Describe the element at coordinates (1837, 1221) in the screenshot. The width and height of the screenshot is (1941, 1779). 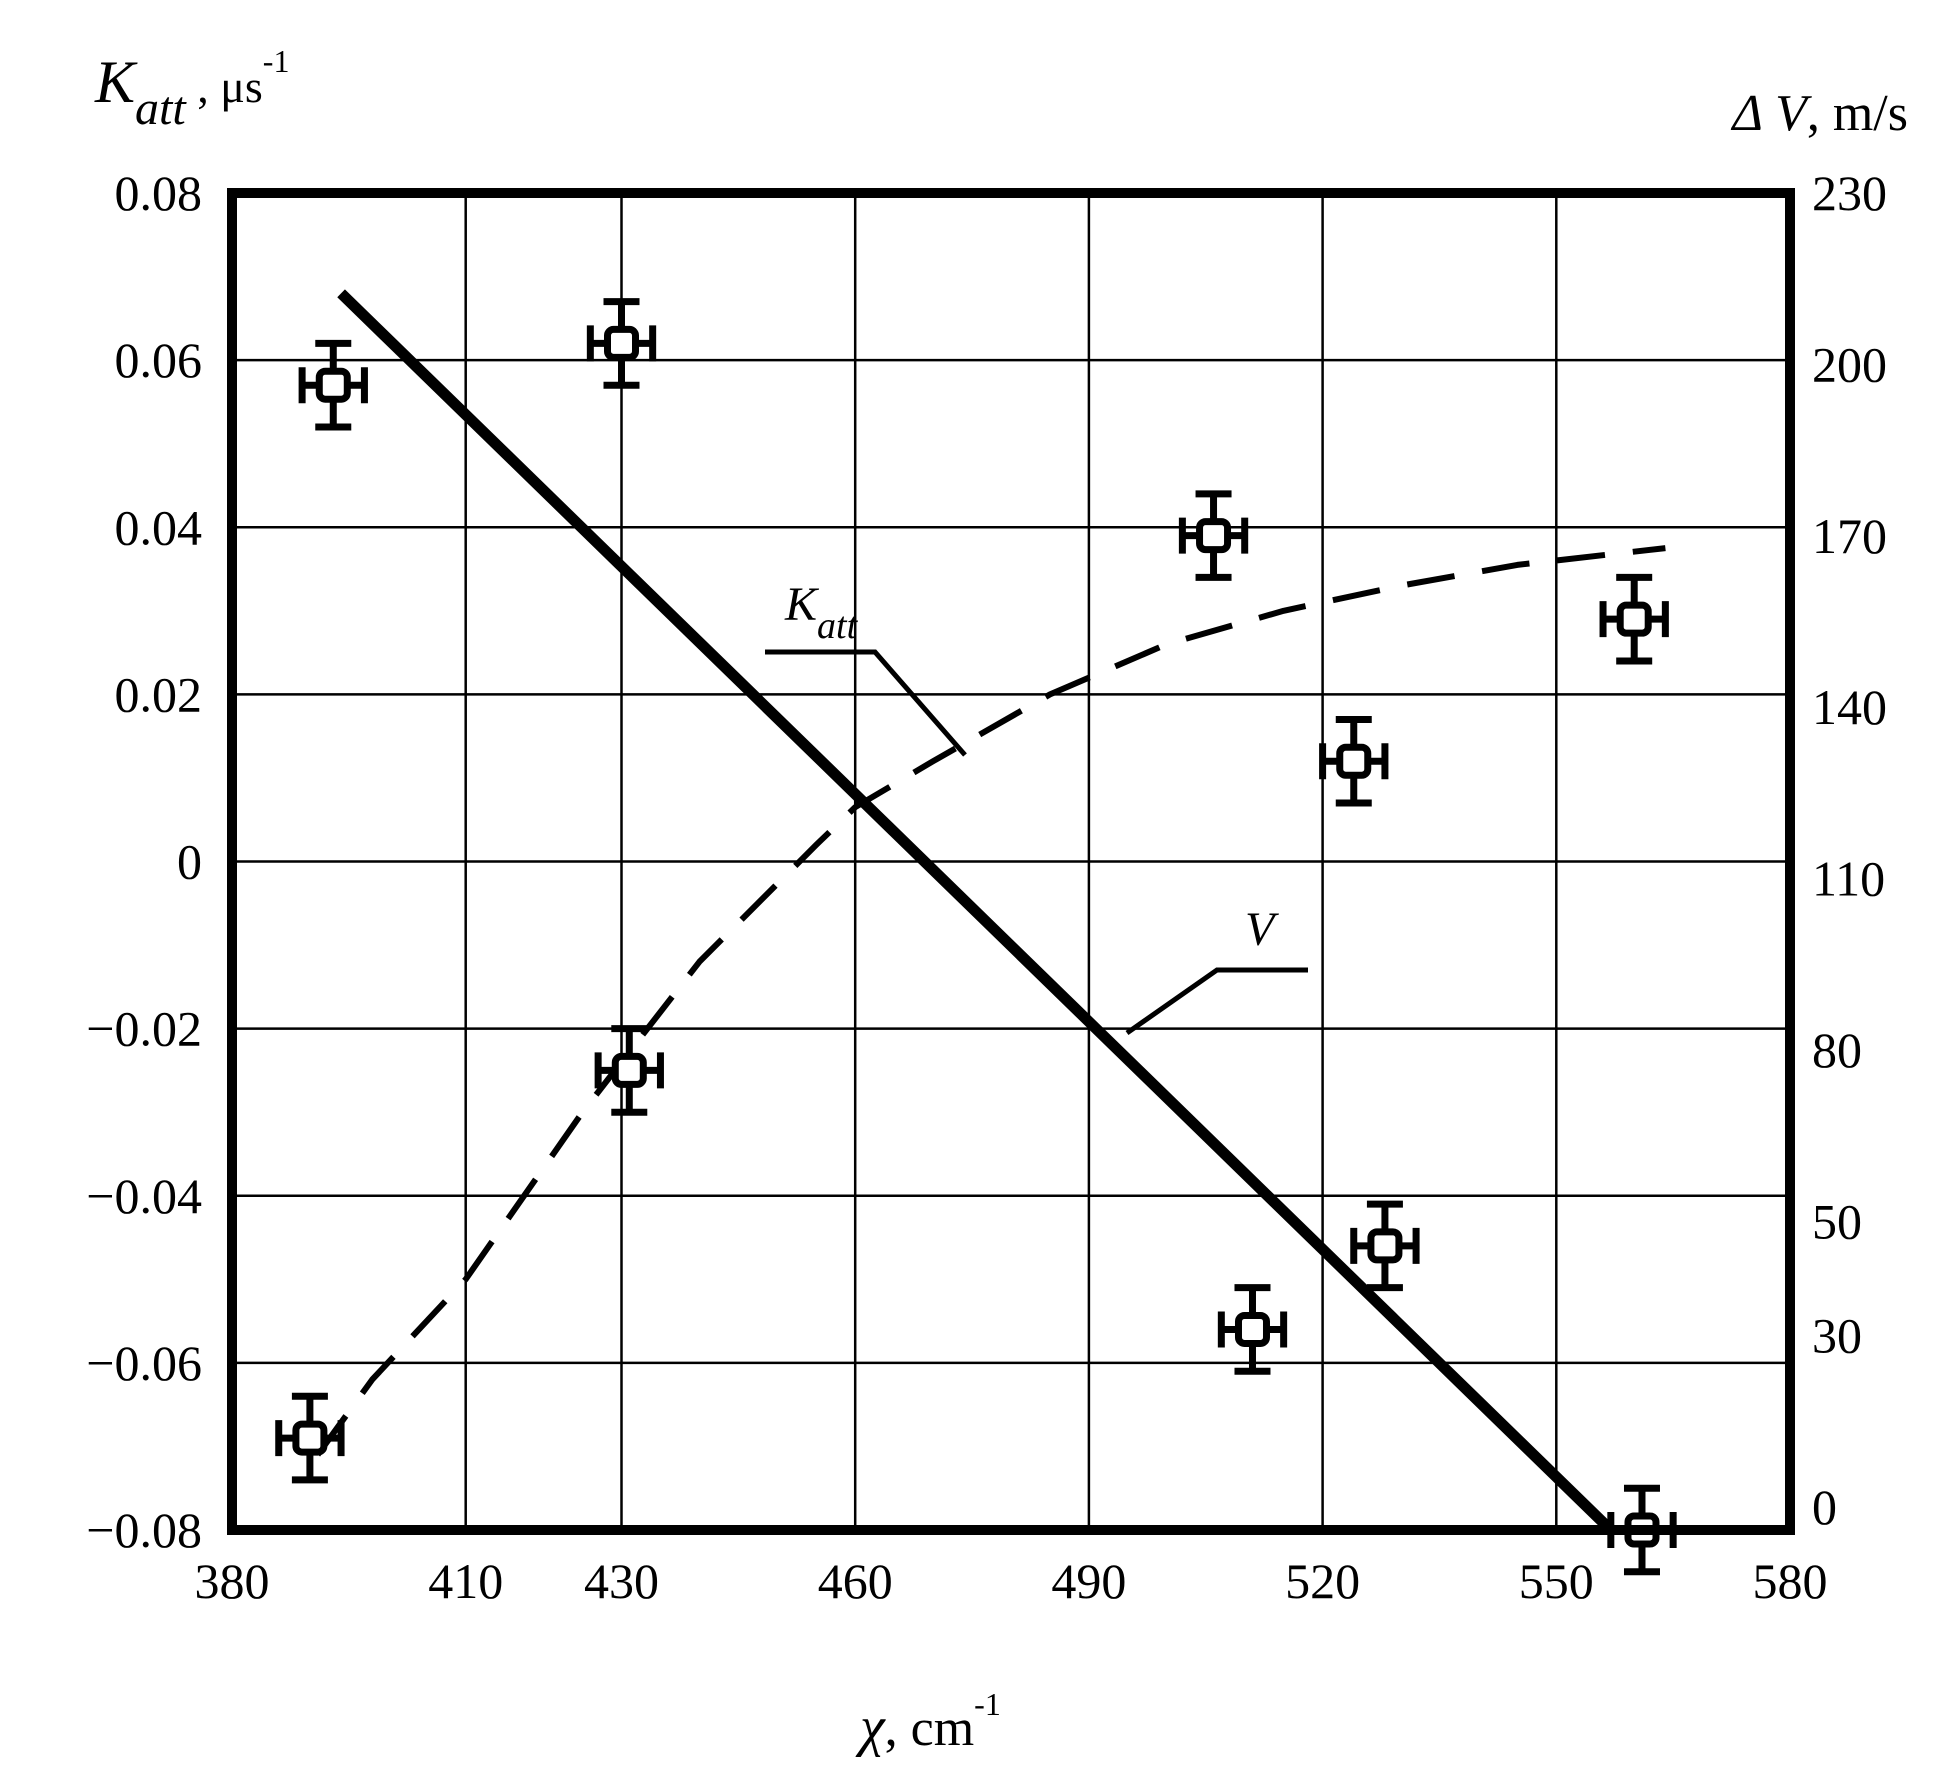
I see `y-right-tick-label: 50` at that location.